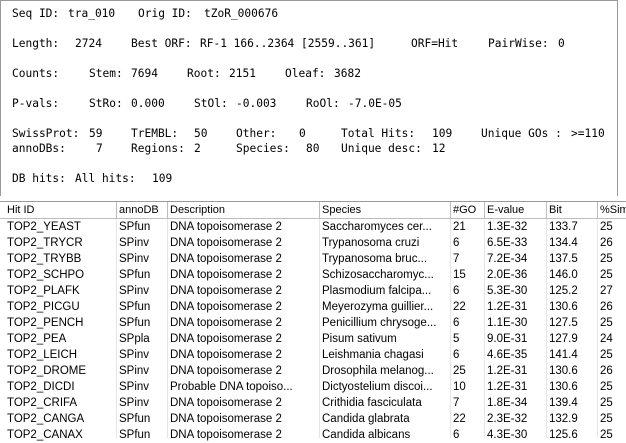 The height and width of the screenshot is (443, 626). What do you see at coordinates (571, 210) in the screenshot?
I see `col-bit-header: Bit` at bounding box center [571, 210].